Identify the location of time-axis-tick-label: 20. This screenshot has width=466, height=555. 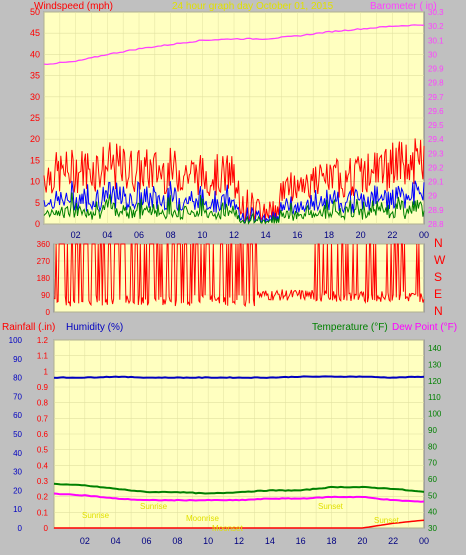
(361, 235).